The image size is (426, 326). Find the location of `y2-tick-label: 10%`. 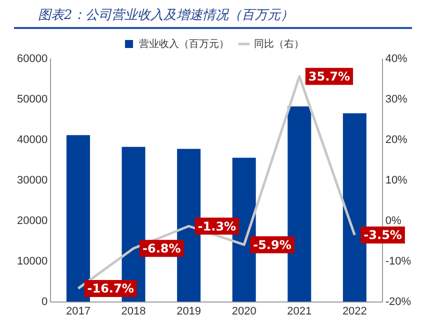

y2-tick-label: 10% is located at coordinates (396, 180).